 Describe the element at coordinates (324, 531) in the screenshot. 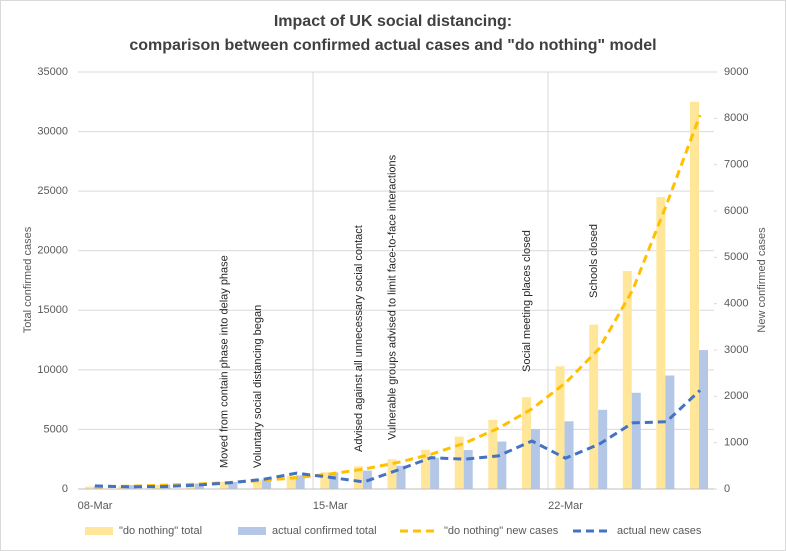

I see `legend-label: actual confirmed total` at that location.